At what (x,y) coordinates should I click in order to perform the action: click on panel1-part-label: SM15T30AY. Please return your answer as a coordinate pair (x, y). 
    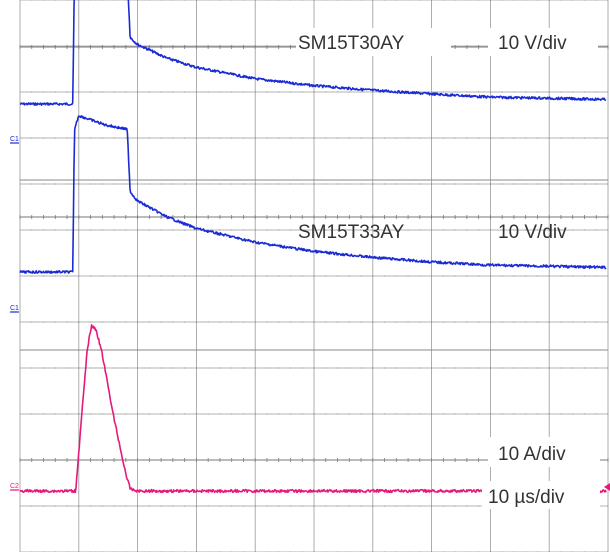
    Looking at the image, I should click on (351, 43).